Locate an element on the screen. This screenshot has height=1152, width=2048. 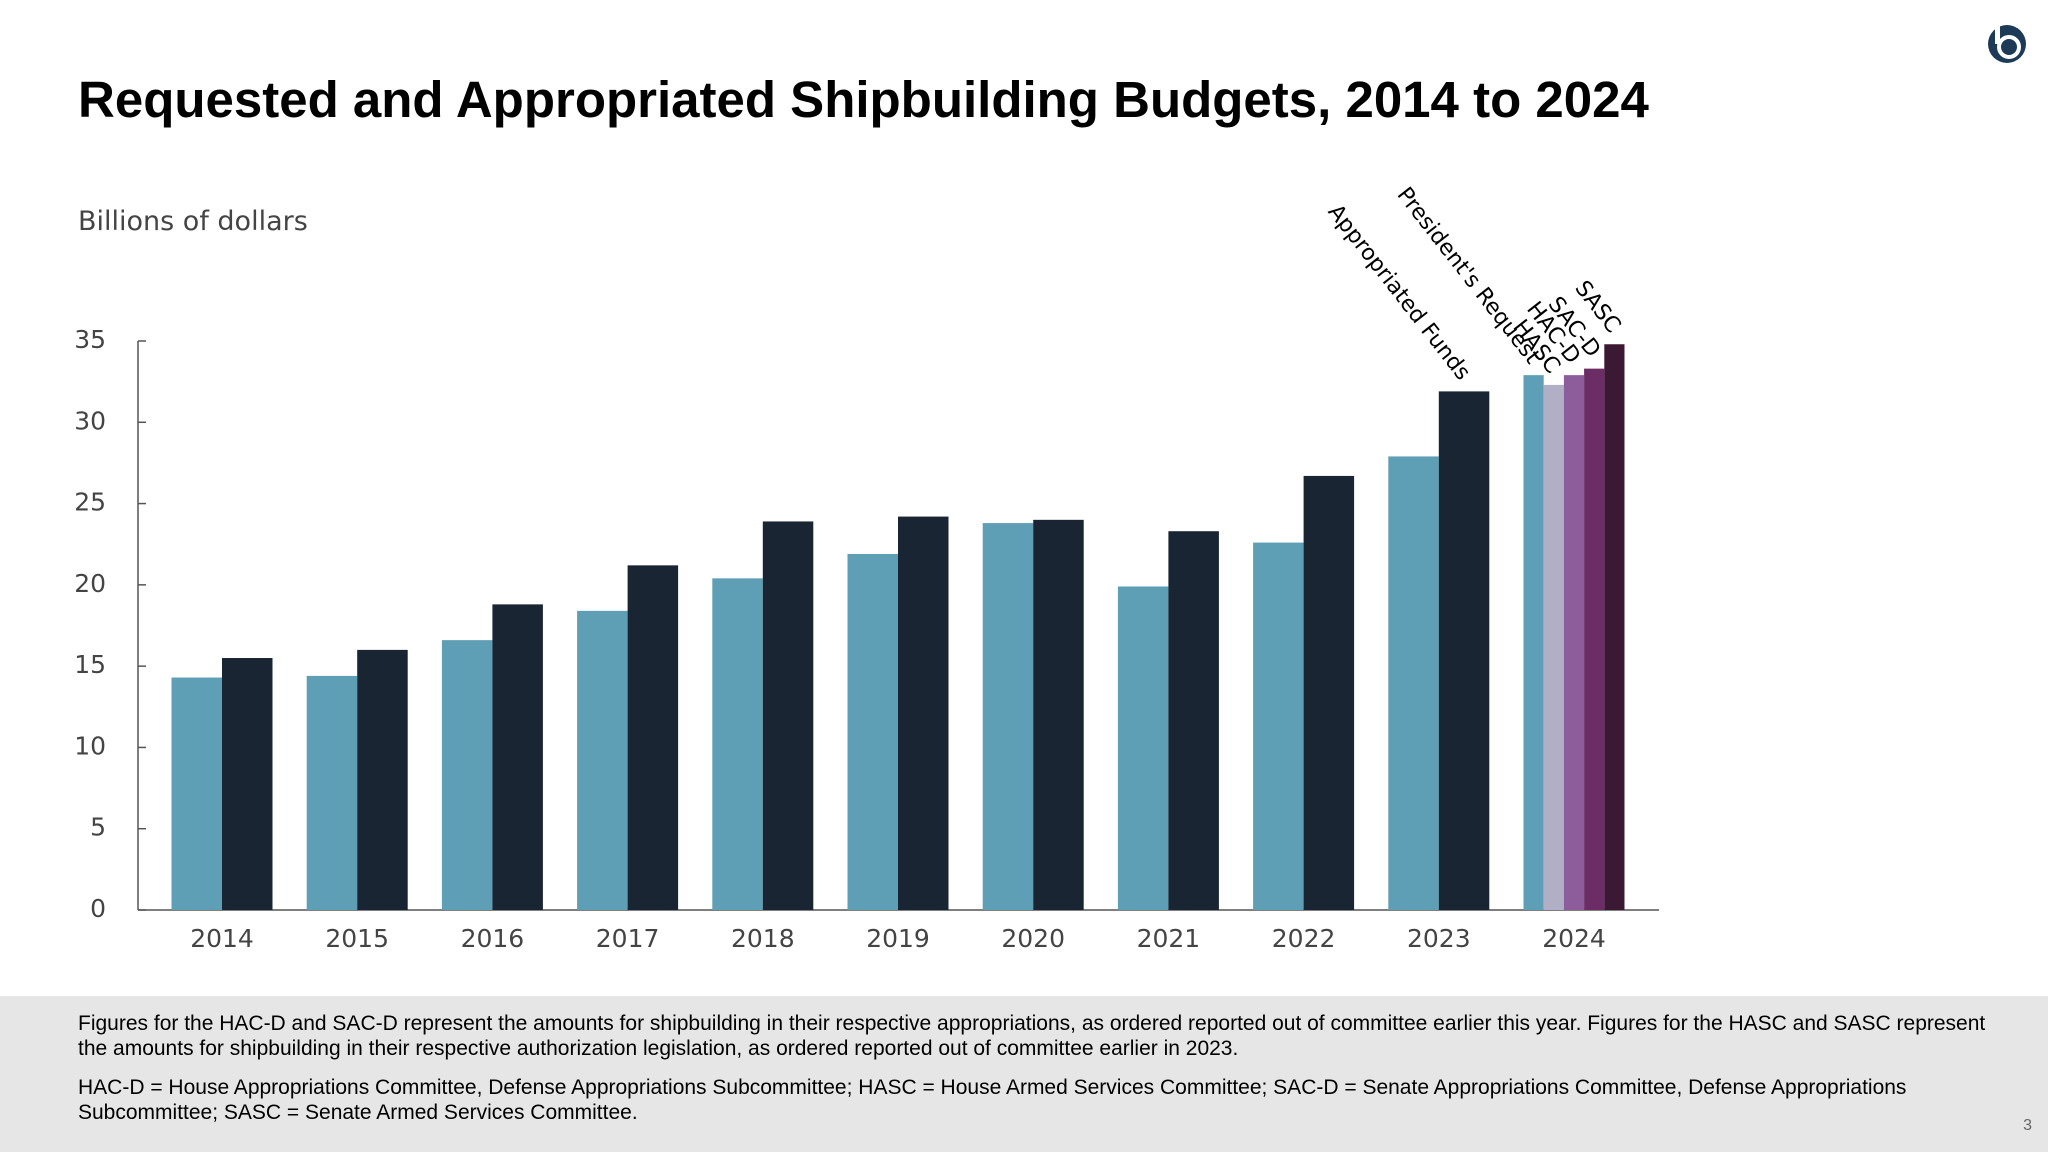
x-tick-label: 2022 is located at coordinates (1304, 938).